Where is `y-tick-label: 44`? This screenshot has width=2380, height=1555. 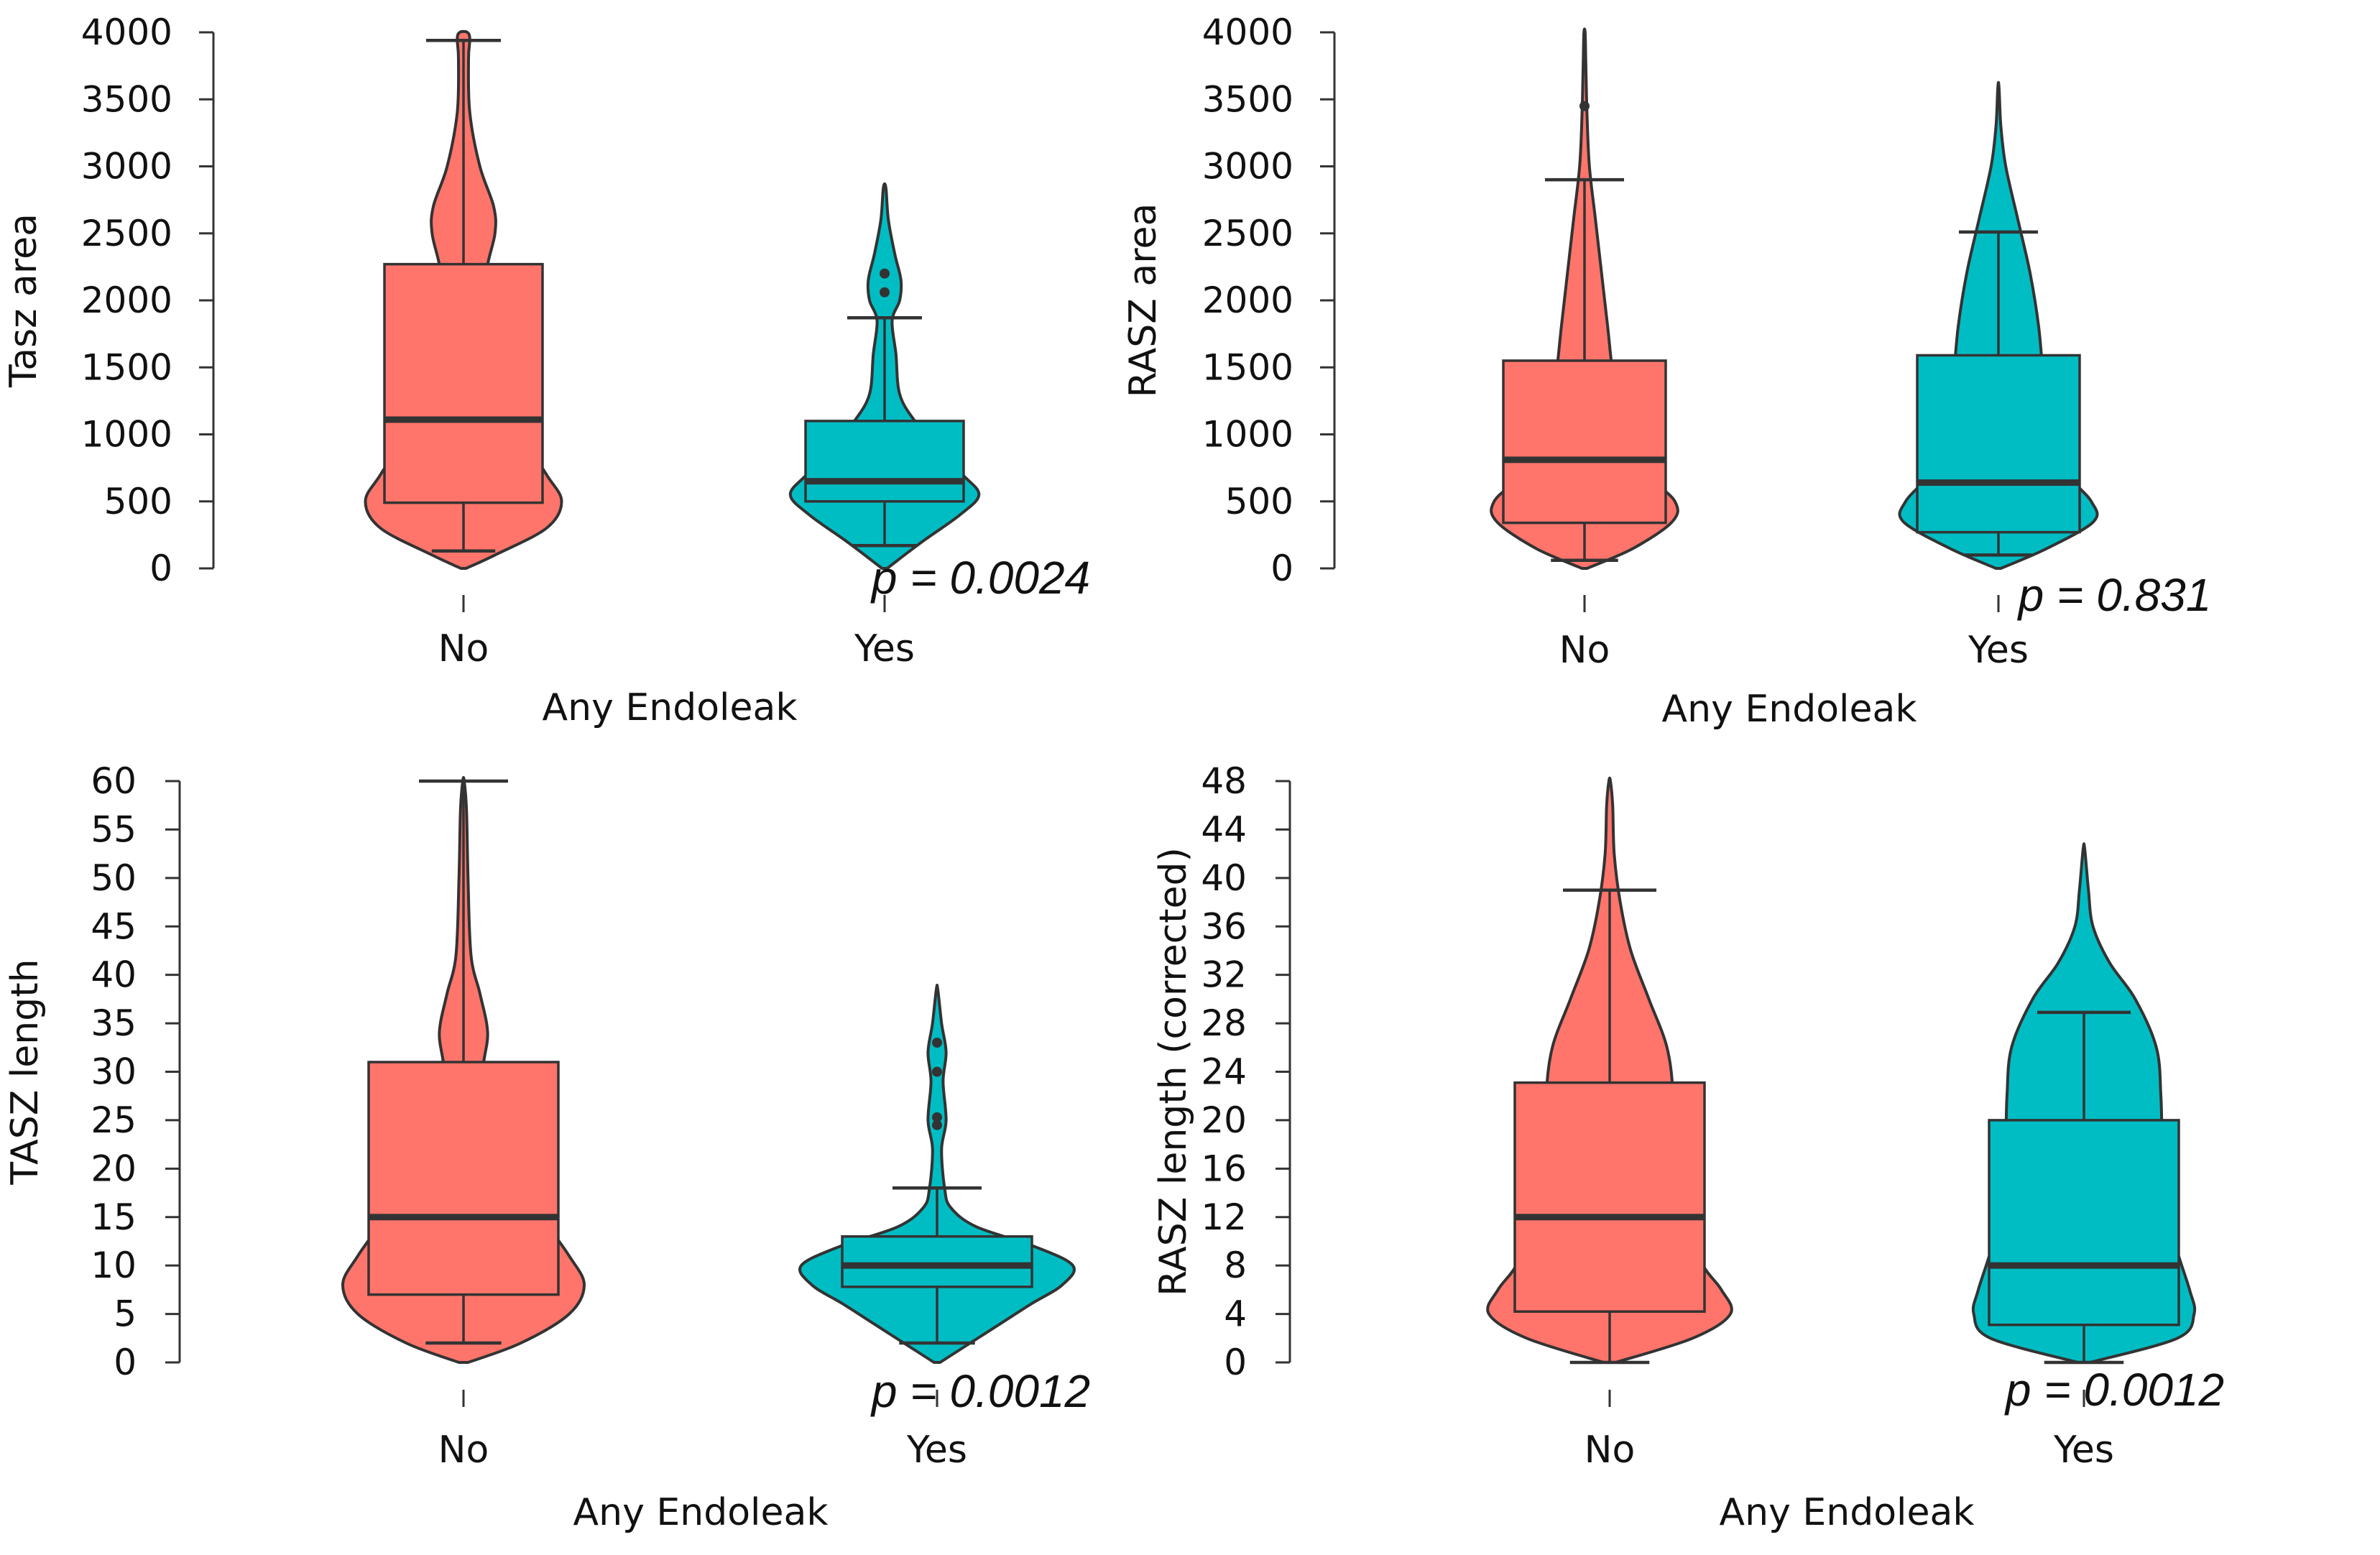 y-tick-label: 44 is located at coordinates (1224, 829).